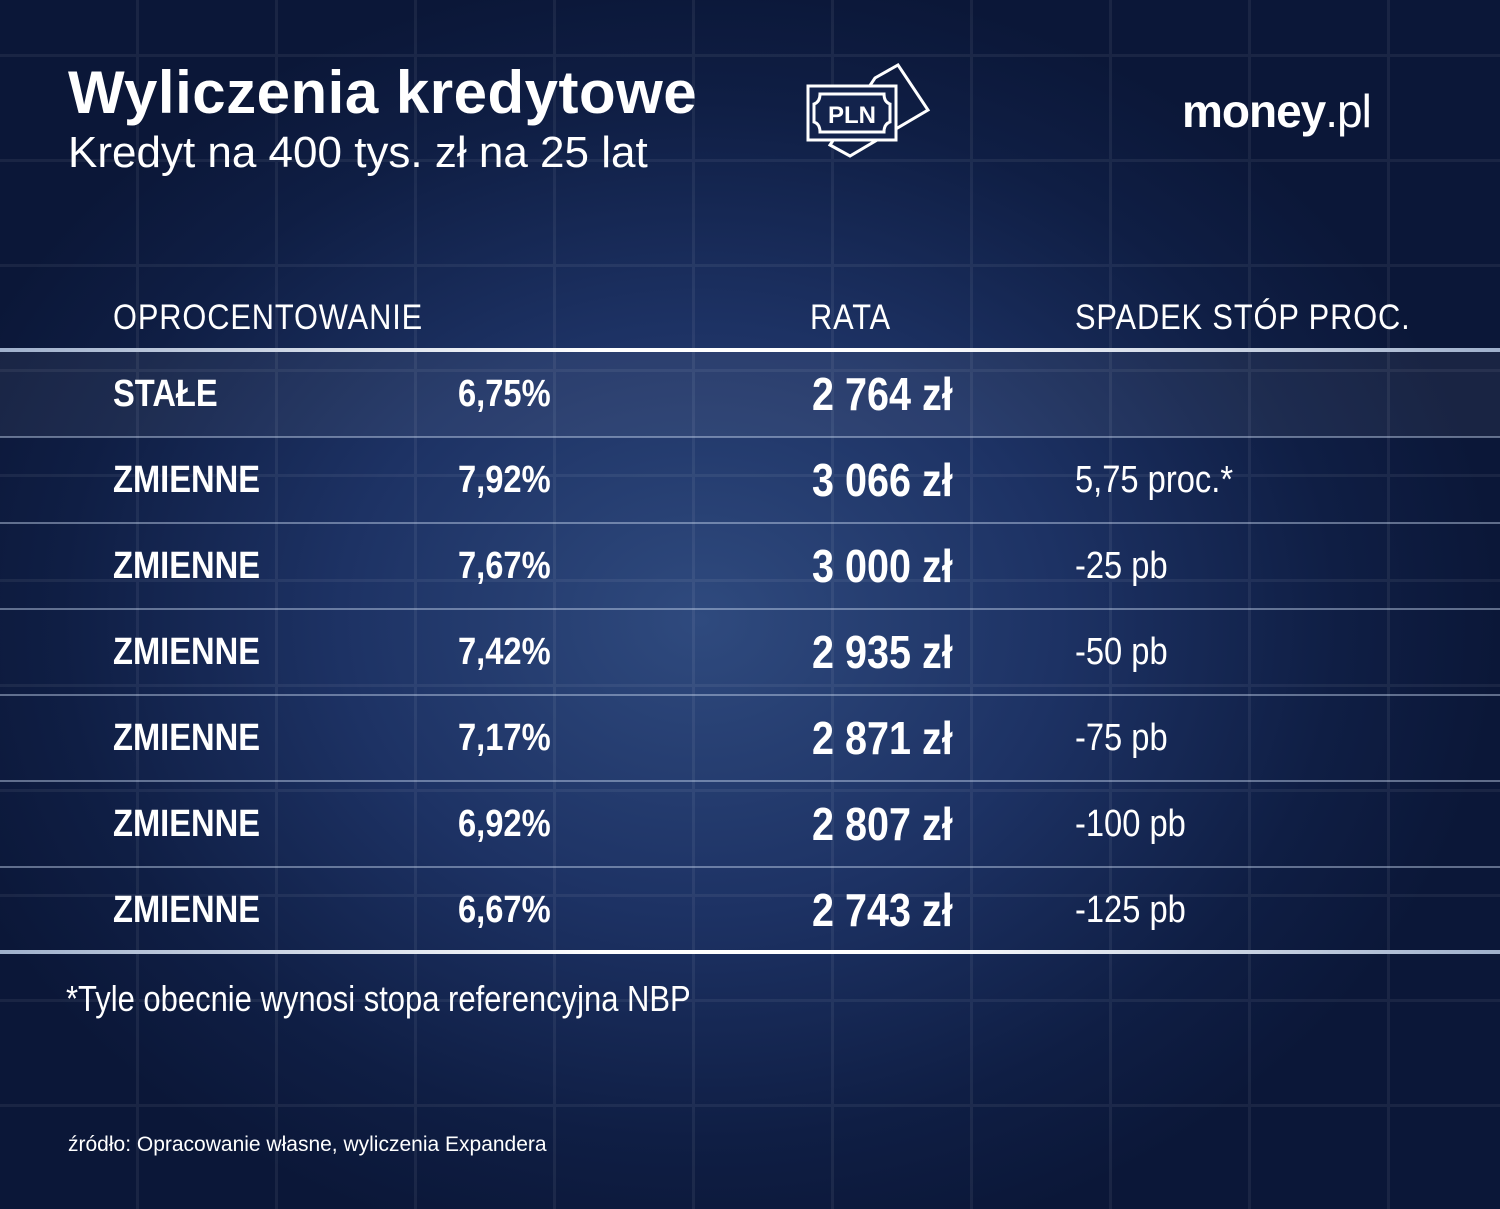  I want to click on interest-rate-cell: 6,75%, so click(504, 394).